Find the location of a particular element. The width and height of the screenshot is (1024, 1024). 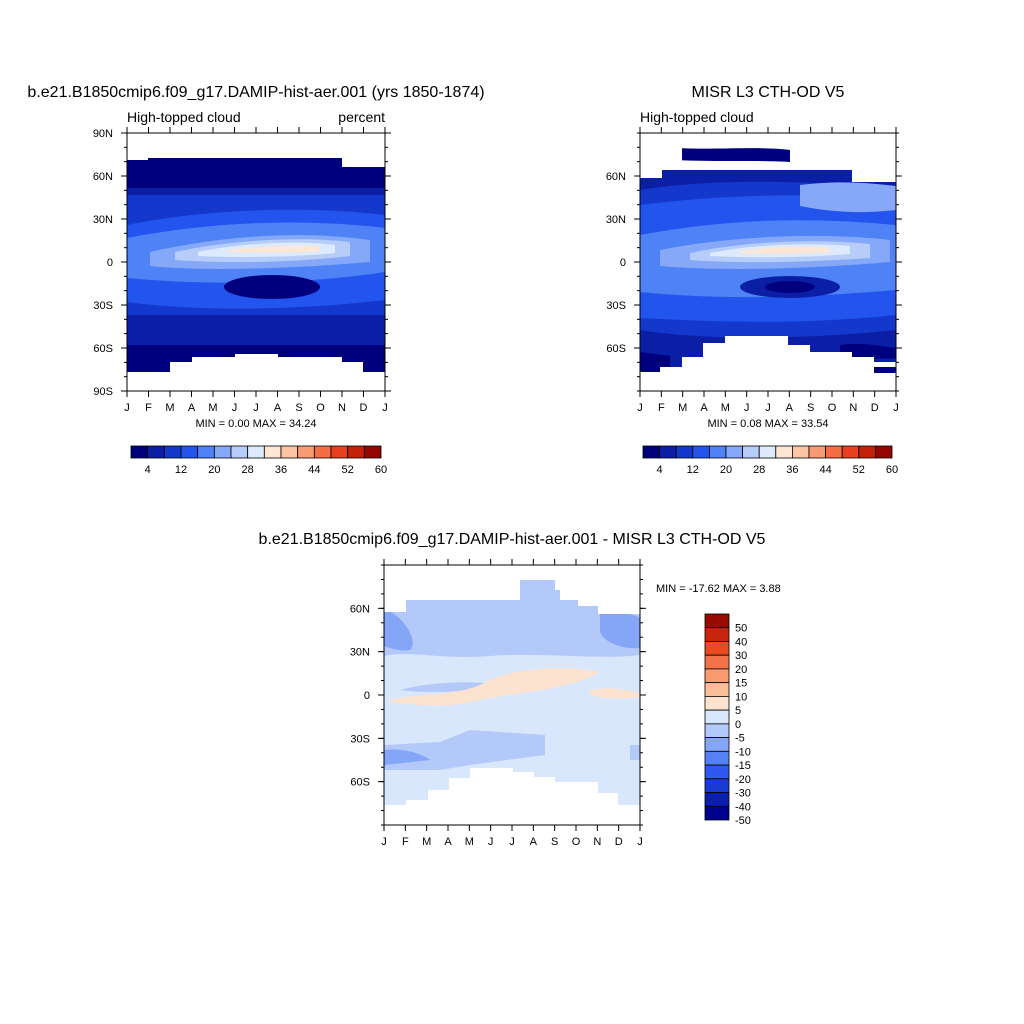

x-tick-label: O is located at coordinates (832, 408).